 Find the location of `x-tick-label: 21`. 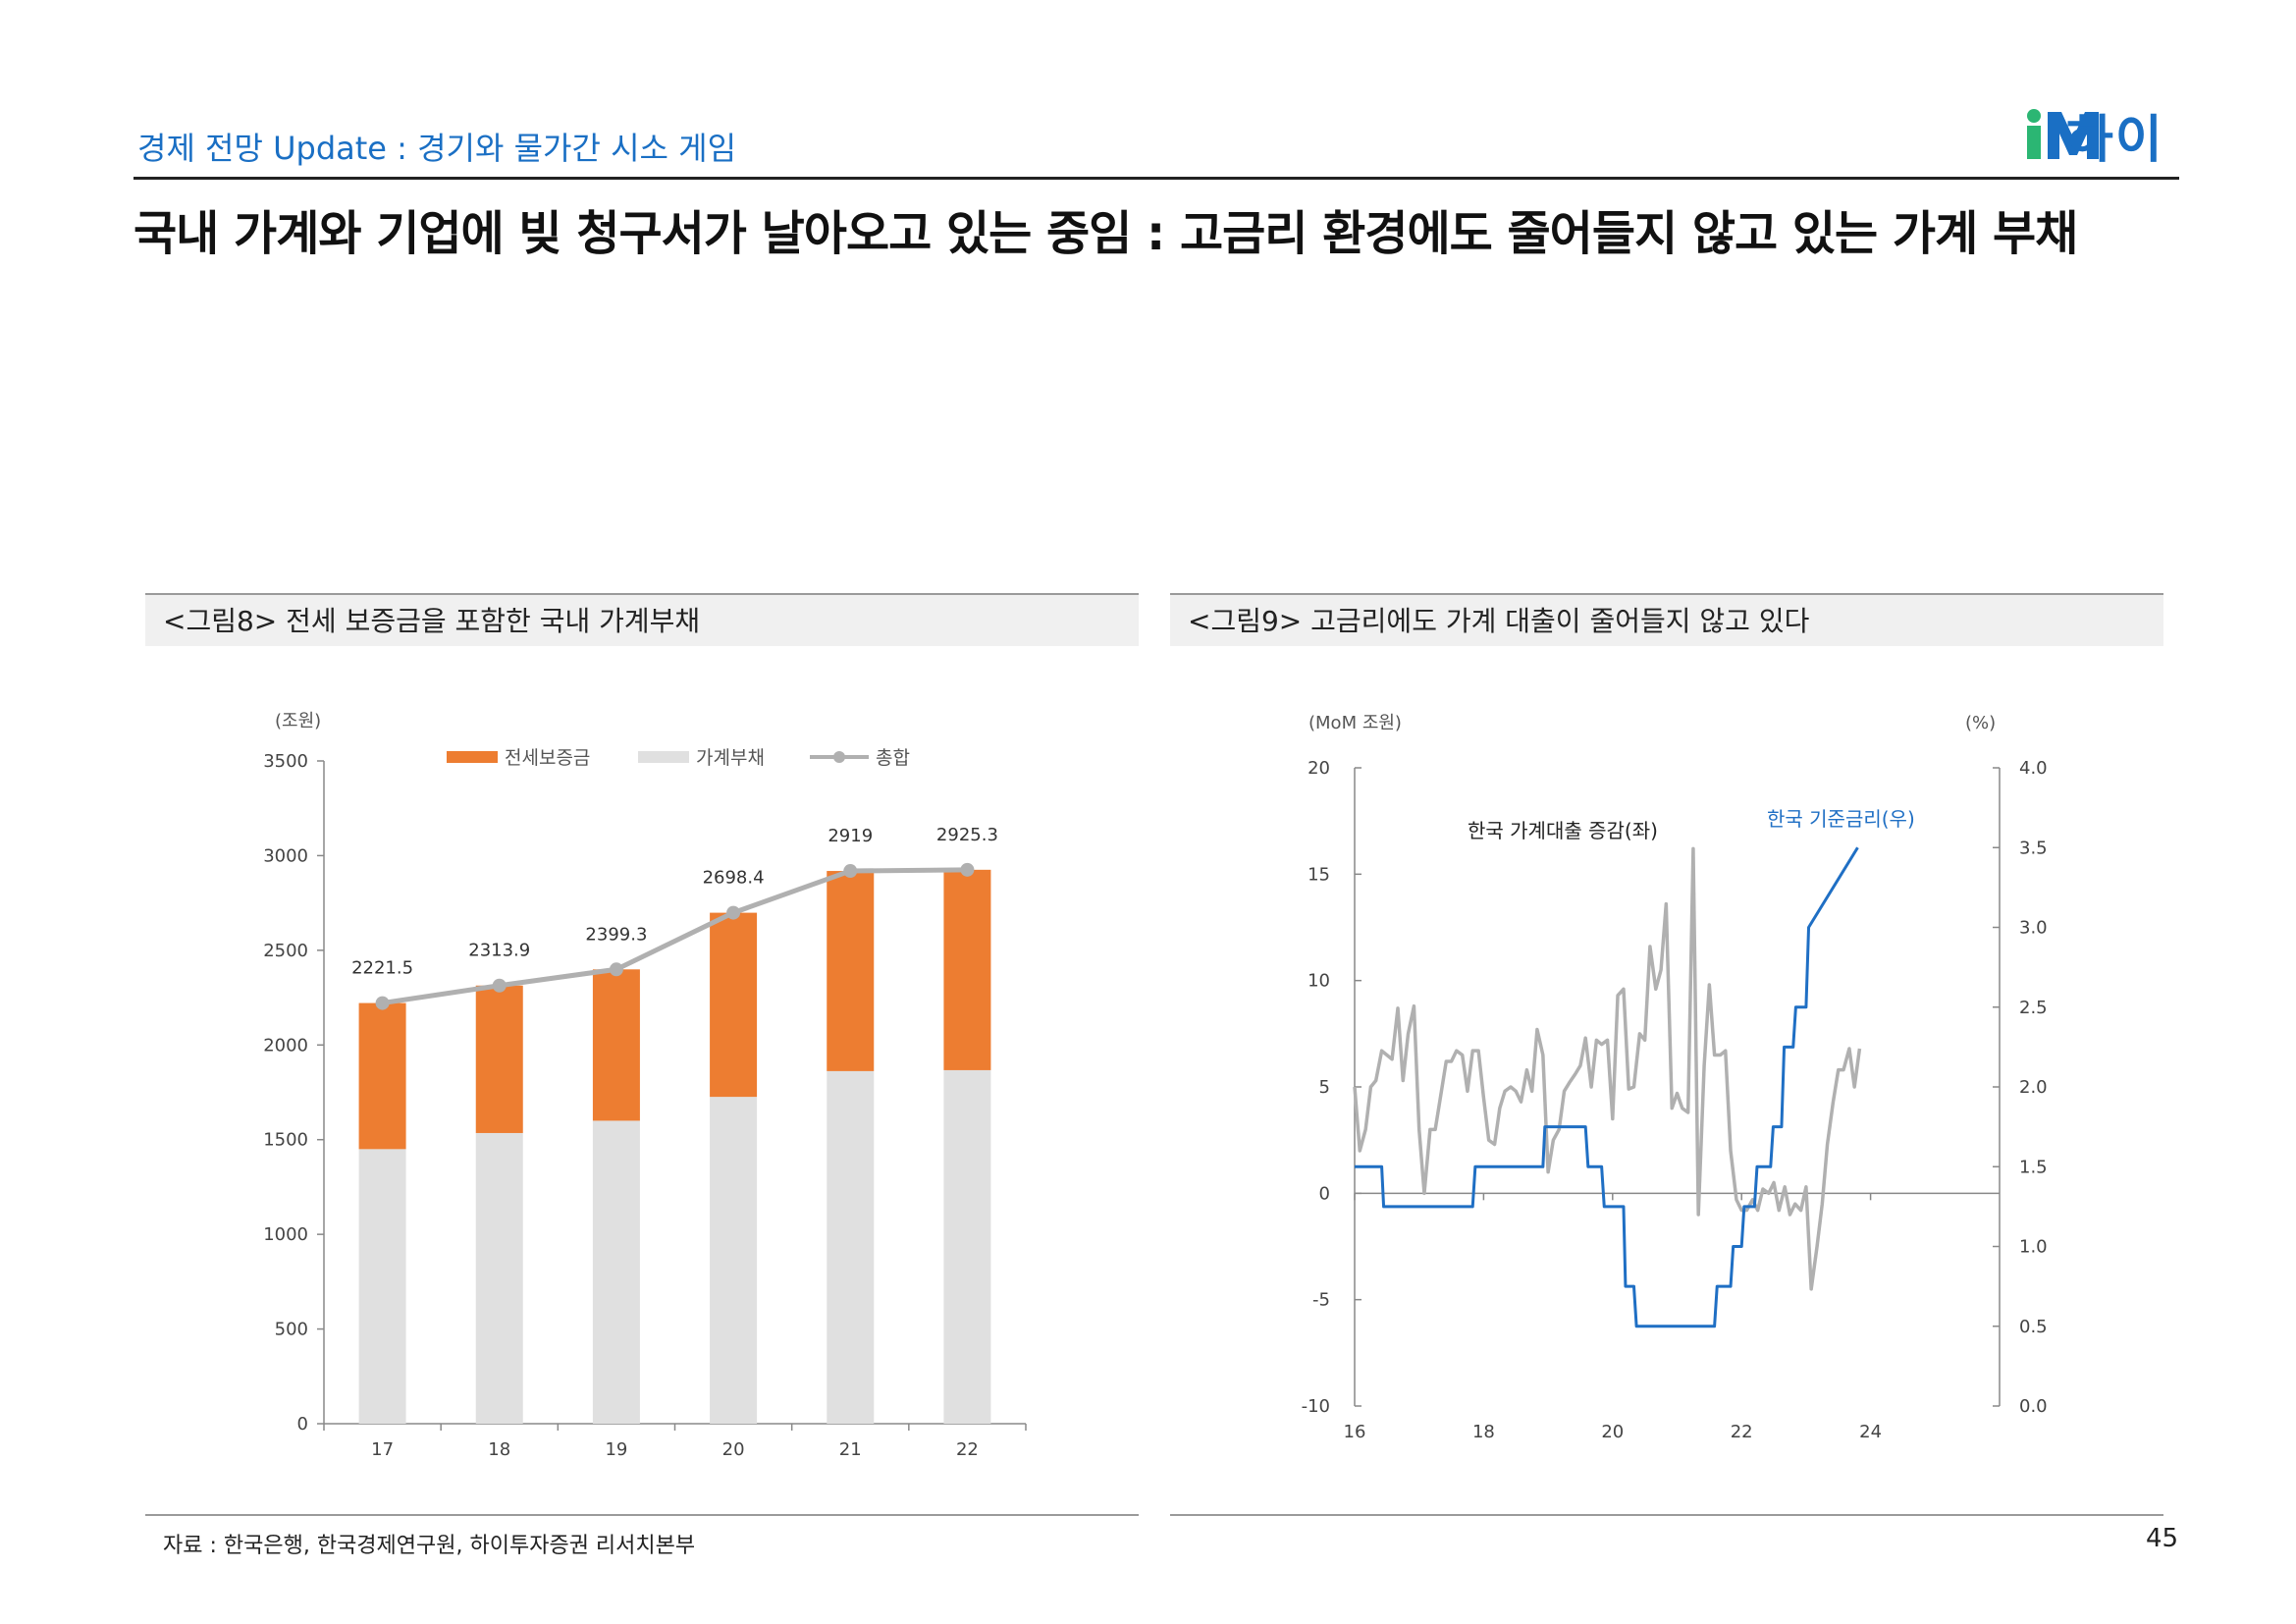

x-tick-label: 21 is located at coordinates (851, 1449).